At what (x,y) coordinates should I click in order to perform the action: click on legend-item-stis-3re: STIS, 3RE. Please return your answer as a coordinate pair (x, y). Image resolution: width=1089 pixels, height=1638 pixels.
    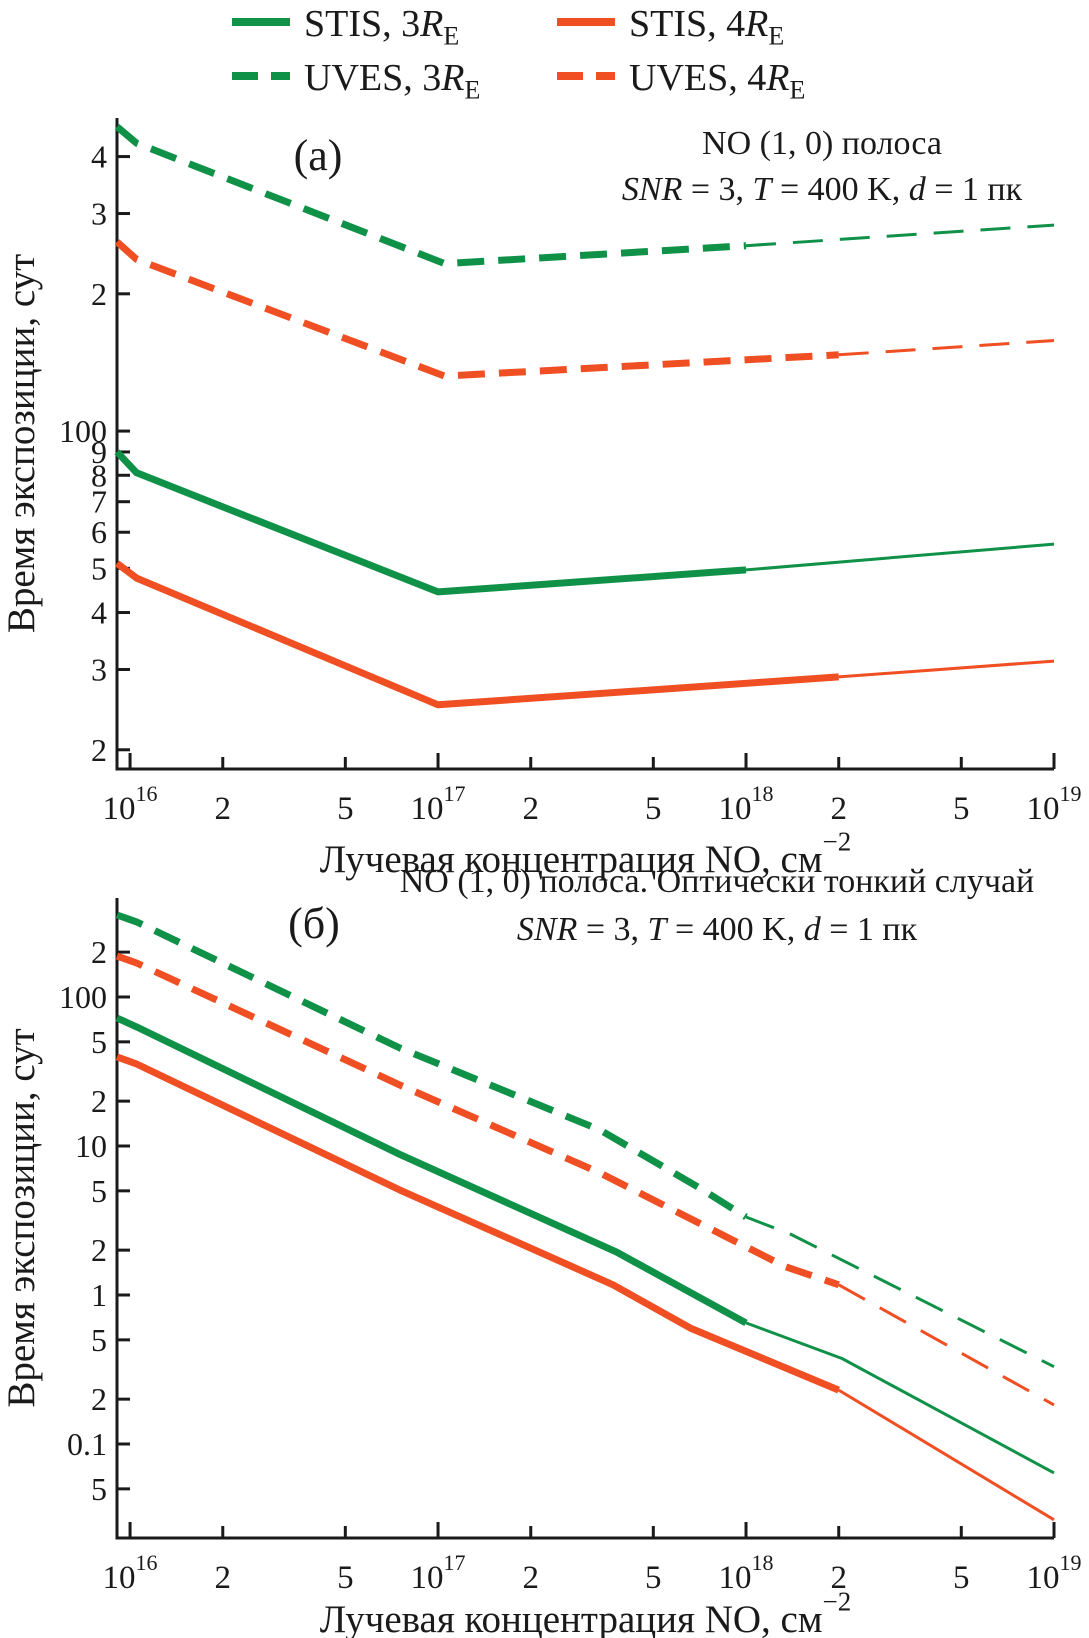
    Looking at the image, I should click on (345, 26).